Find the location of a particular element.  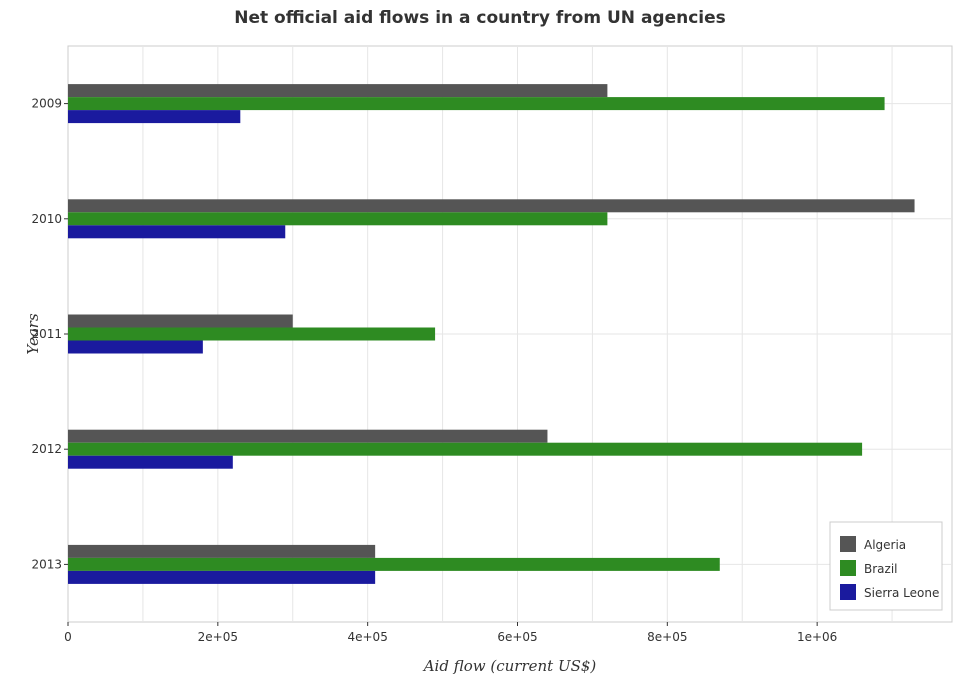

bar-algeria-2010 is located at coordinates (491, 206).